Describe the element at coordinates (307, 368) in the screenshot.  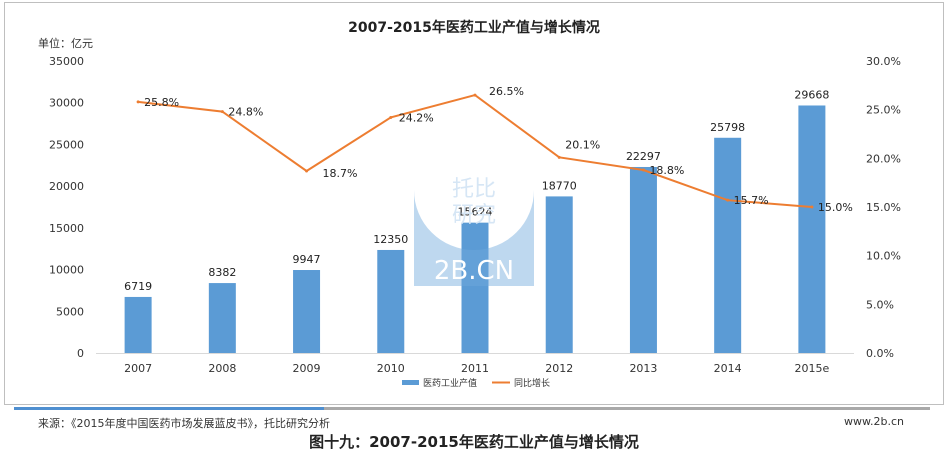
I see `x-tick-label: 2009` at that location.